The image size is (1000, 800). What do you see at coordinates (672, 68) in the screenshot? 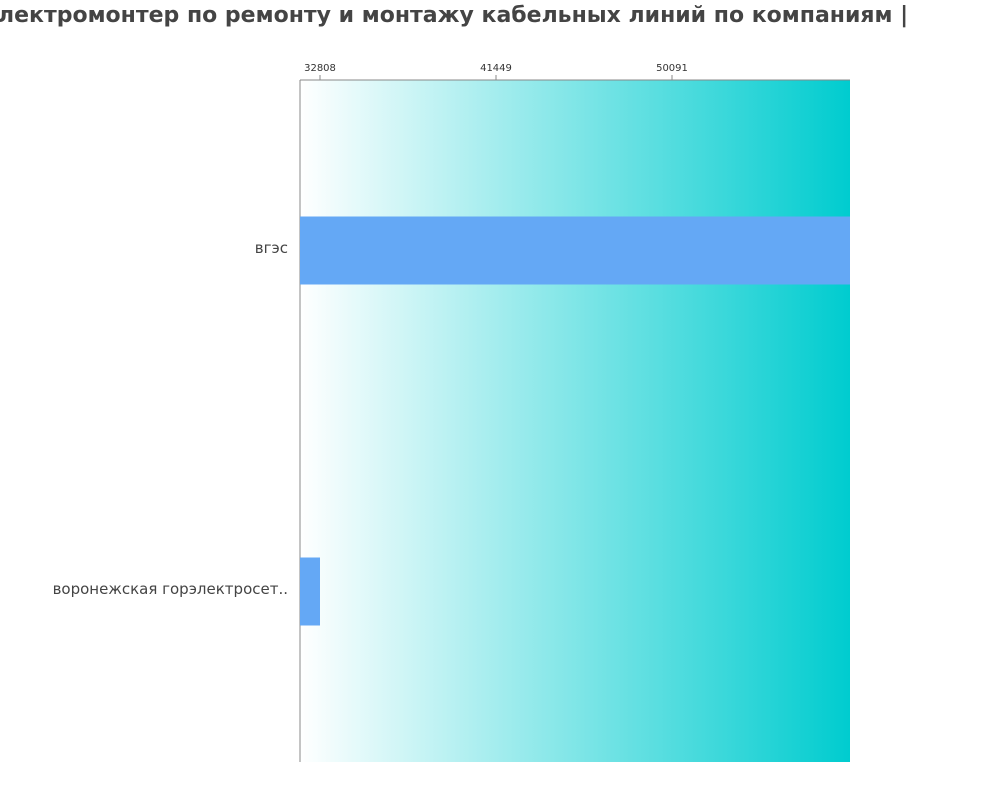
I see `x-tick-label: 50091` at bounding box center [672, 68].